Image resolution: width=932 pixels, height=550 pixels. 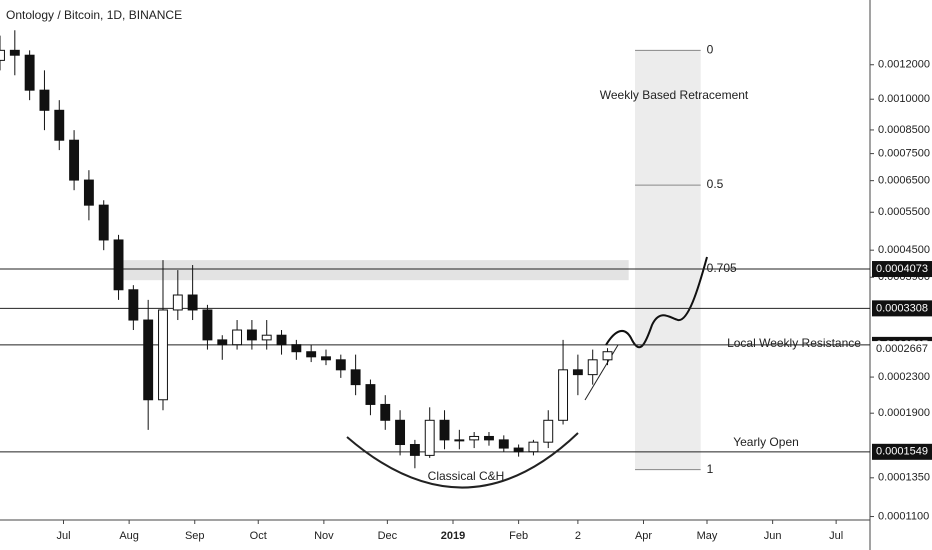 I want to click on x-tick-label: Apr, so click(x=643, y=536).